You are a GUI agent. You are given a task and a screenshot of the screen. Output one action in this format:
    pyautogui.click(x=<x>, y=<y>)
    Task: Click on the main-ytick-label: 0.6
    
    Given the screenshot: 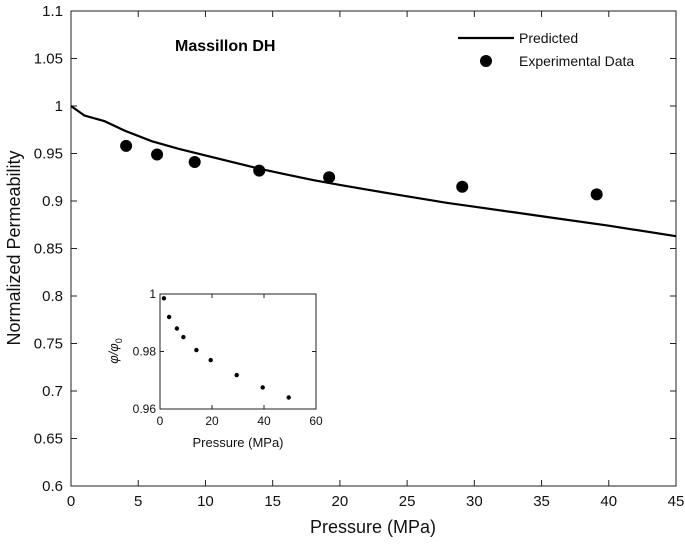 What is the action you would take?
    pyautogui.click(x=52, y=486)
    